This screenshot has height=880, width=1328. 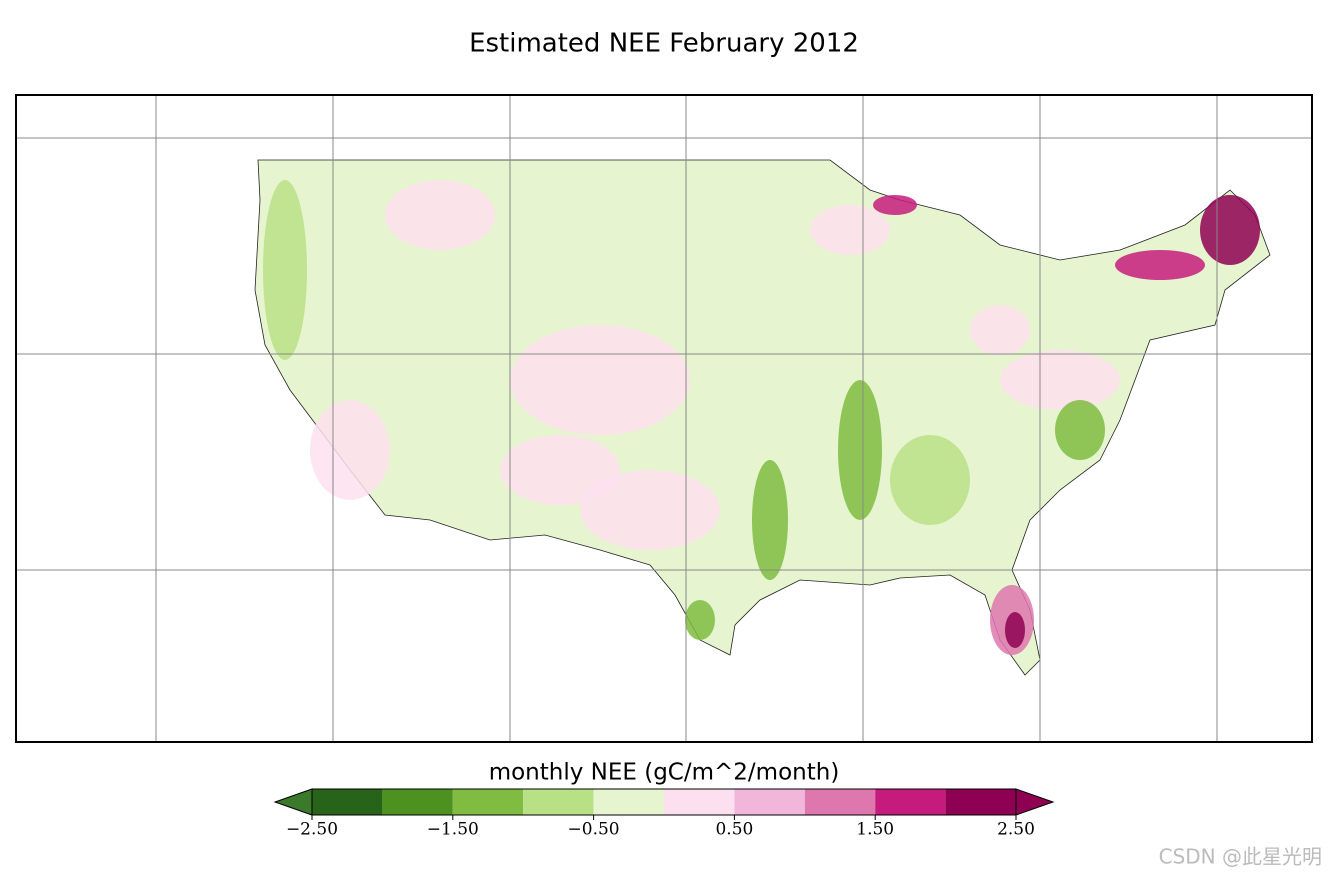 What do you see at coordinates (664, 773) in the screenshot?
I see `colorbar-label: monthly NEE (gC/m^2/month)` at bounding box center [664, 773].